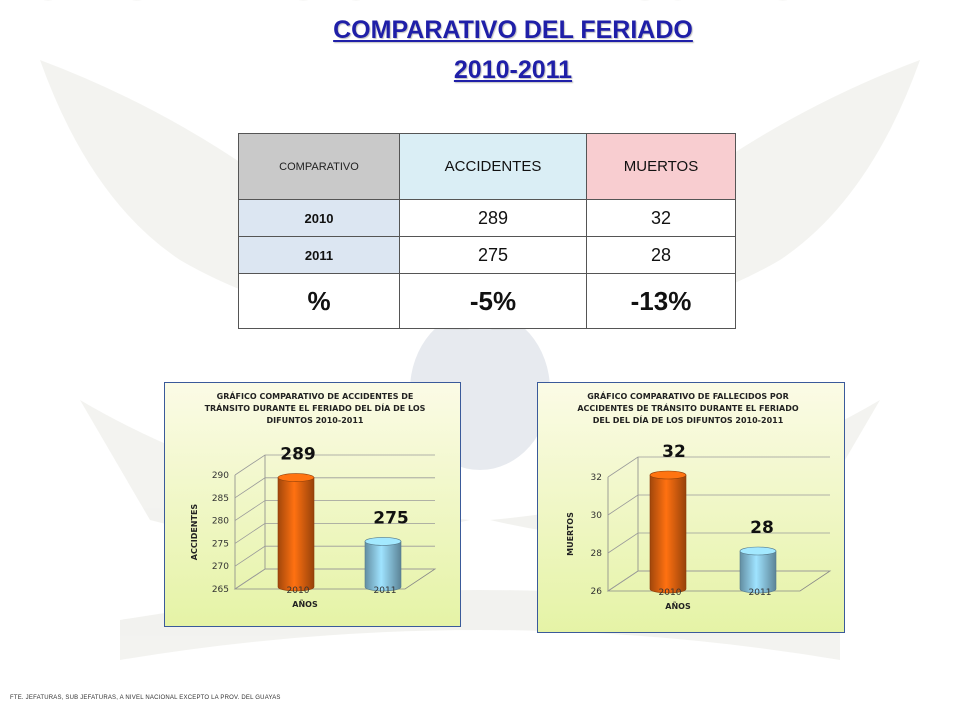 The image size is (960, 720). Describe the element at coordinates (220, 476) in the screenshot. I see `y-tick-label: 290` at that location.